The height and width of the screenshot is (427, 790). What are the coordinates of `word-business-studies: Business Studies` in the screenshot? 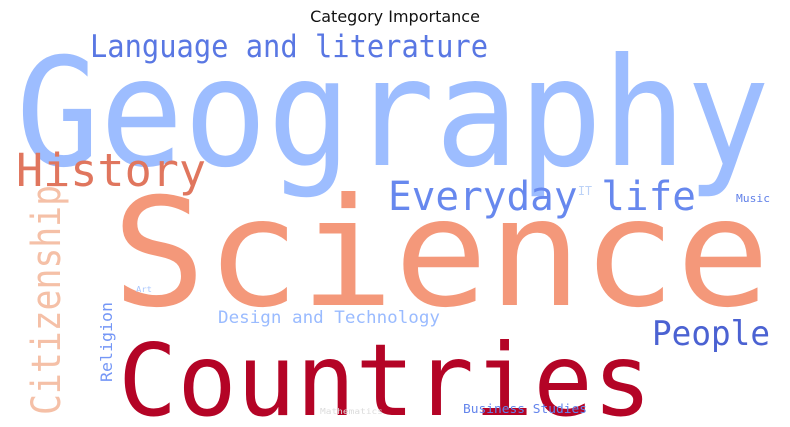 It's located at (525, 409).